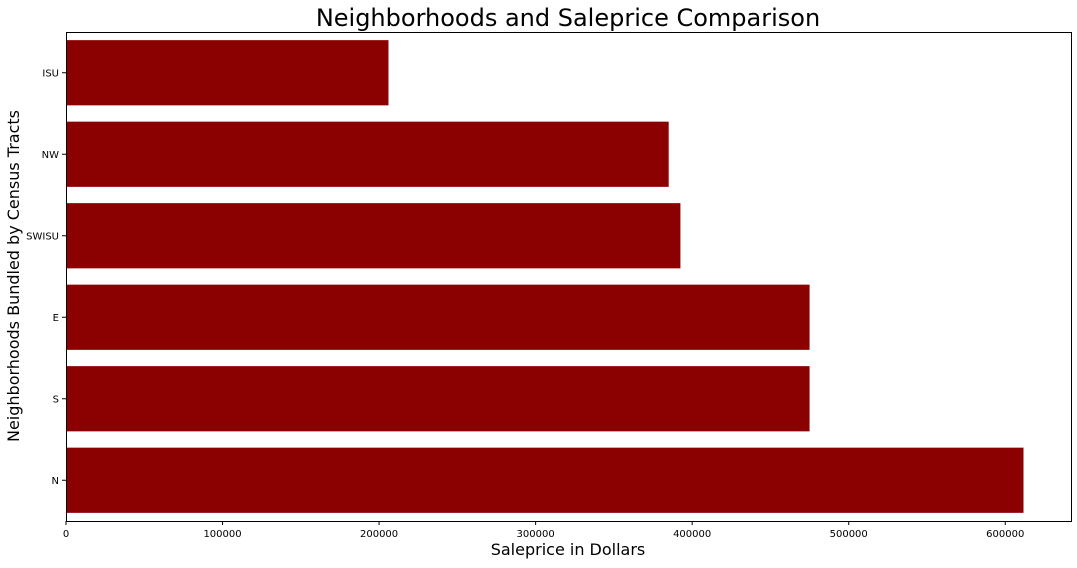 This screenshot has height=568, width=1077. What do you see at coordinates (568, 18) in the screenshot?
I see `chart-title: Neighborhoods and Saleprice Comparison` at bounding box center [568, 18].